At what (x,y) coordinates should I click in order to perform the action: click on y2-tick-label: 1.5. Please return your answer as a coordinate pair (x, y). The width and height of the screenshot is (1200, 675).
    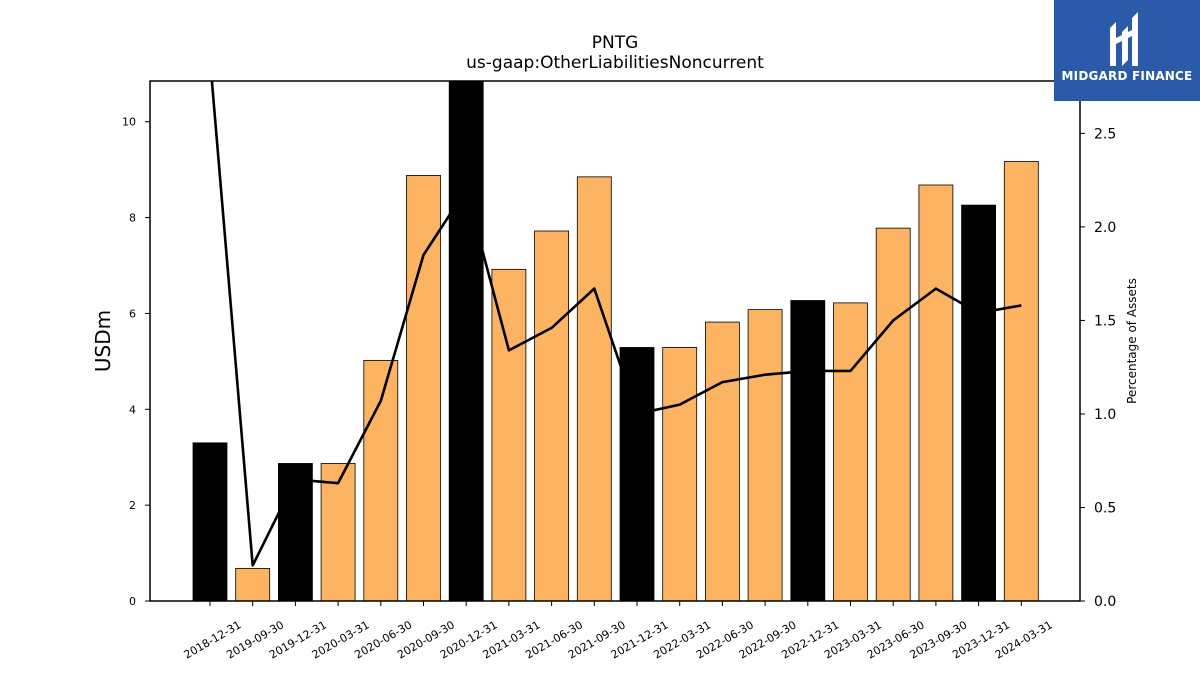
    Looking at the image, I should click on (1105, 321).